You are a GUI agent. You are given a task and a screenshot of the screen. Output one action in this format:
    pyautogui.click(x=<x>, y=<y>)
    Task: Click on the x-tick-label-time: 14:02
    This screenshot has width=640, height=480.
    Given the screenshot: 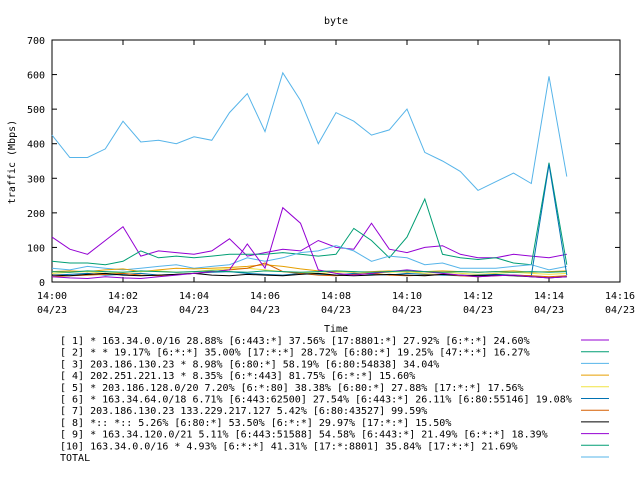 What is the action you would take?
    pyautogui.click(x=123, y=296)
    